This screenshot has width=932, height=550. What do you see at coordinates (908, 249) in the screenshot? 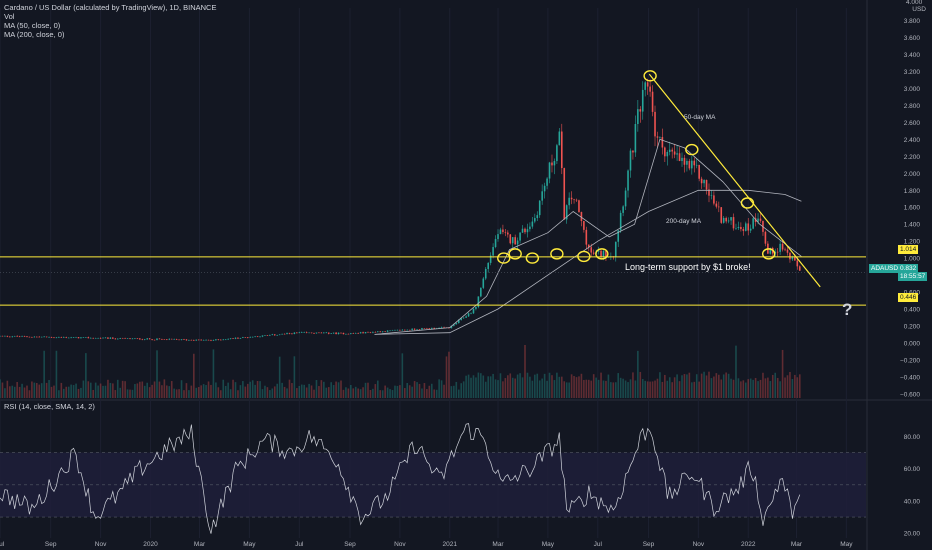
I see `level-badge-upper: 1.014` at bounding box center [908, 249].